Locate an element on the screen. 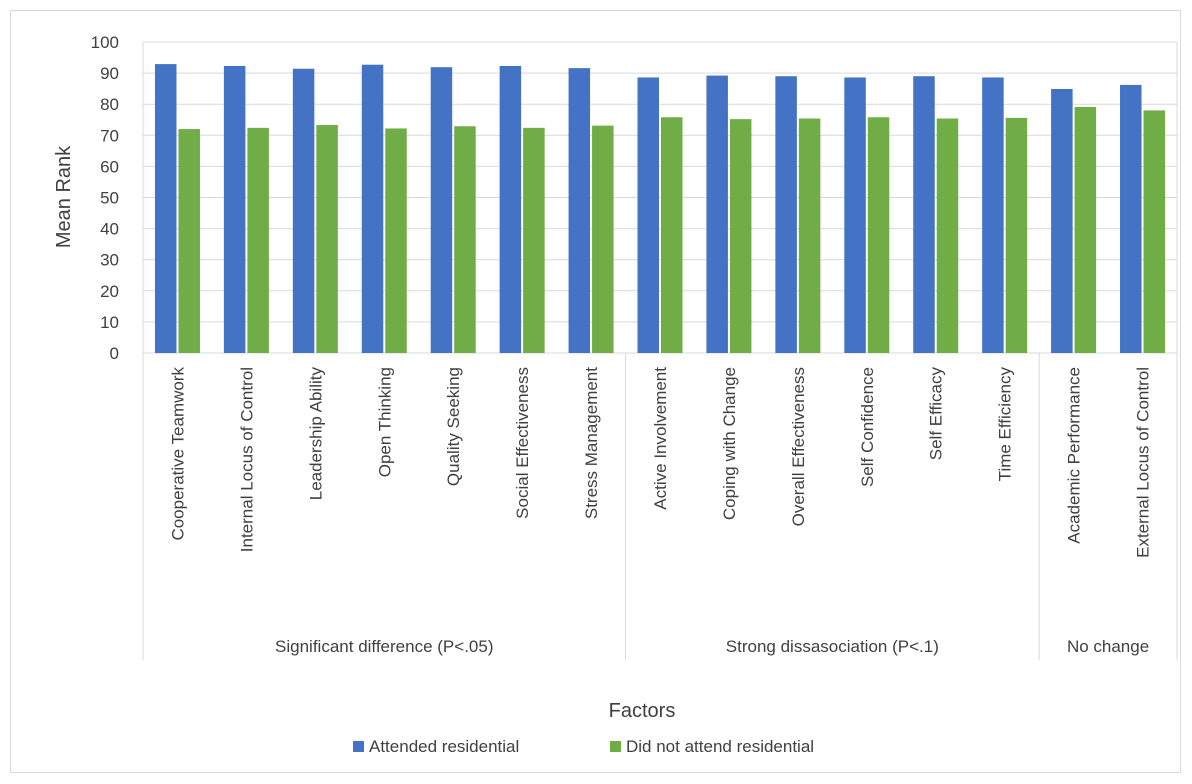 The image size is (1192, 784). y-tick-label: 90 is located at coordinates (109, 73).